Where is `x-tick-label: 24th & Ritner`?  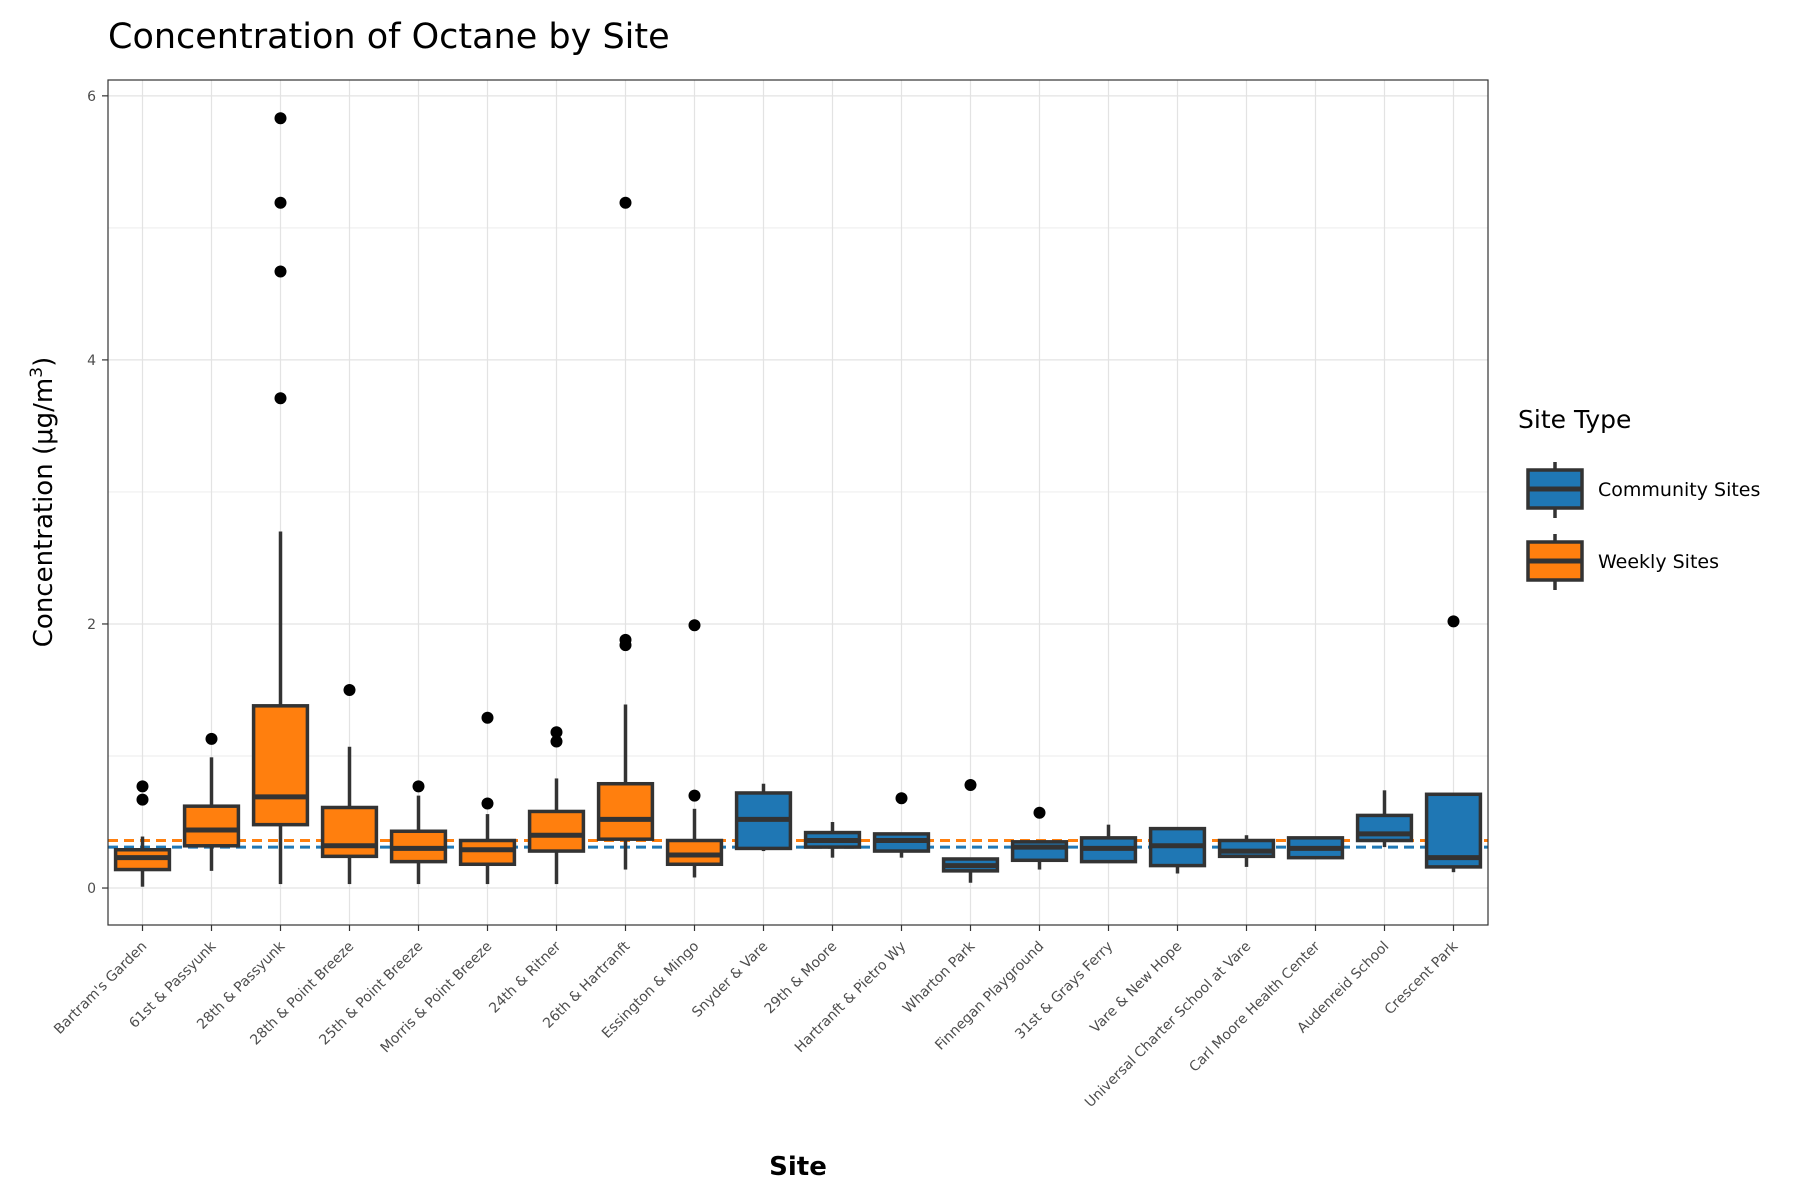
x-tick-label: 24th & Ritner is located at coordinates (525, 977).